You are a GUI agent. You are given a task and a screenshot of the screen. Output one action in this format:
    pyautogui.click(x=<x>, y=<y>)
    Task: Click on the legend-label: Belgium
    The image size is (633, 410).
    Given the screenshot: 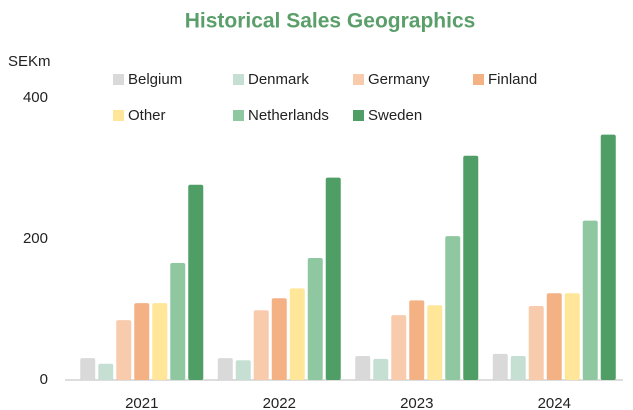 What is the action you would take?
    pyautogui.click(x=155, y=79)
    